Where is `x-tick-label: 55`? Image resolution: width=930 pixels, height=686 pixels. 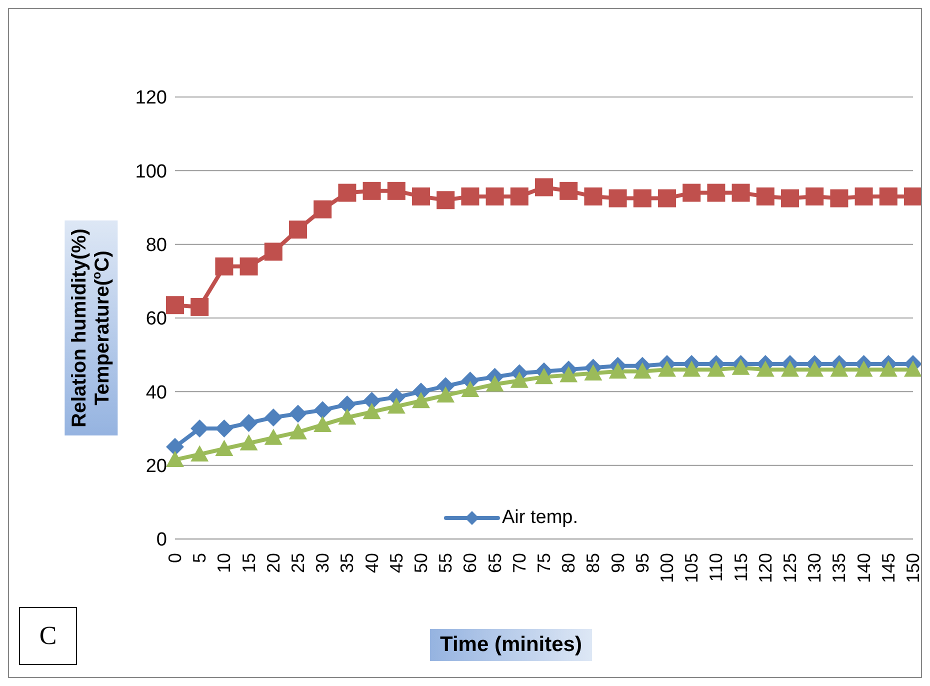 x-tick-label: 55 is located at coordinates (446, 563).